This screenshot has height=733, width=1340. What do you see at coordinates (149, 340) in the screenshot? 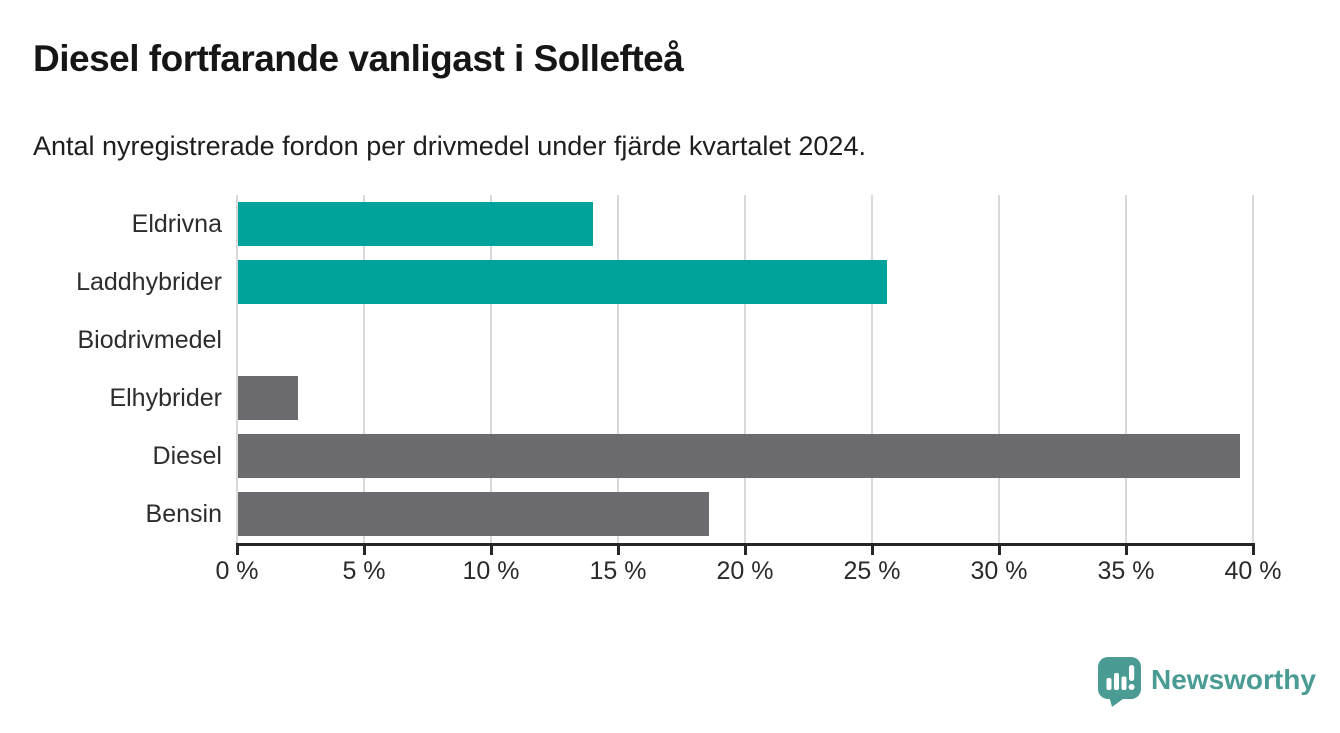
I see `category-label: Biodrivmedel` at bounding box center [149, 340].